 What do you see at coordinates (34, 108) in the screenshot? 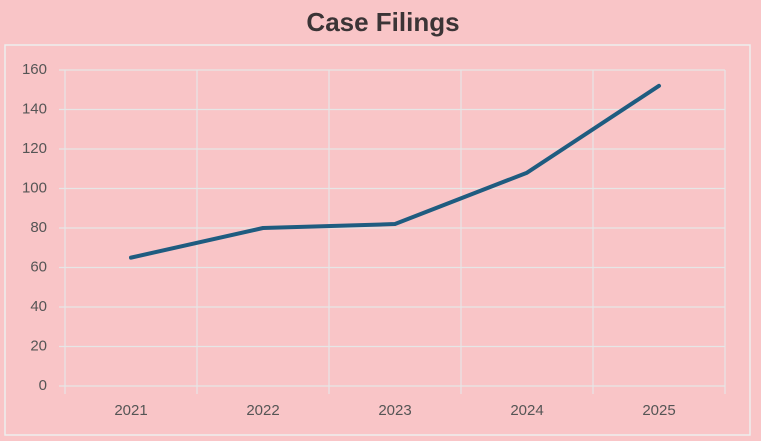
I see `y-tick-label: 140` at bounding box center [34, 108].